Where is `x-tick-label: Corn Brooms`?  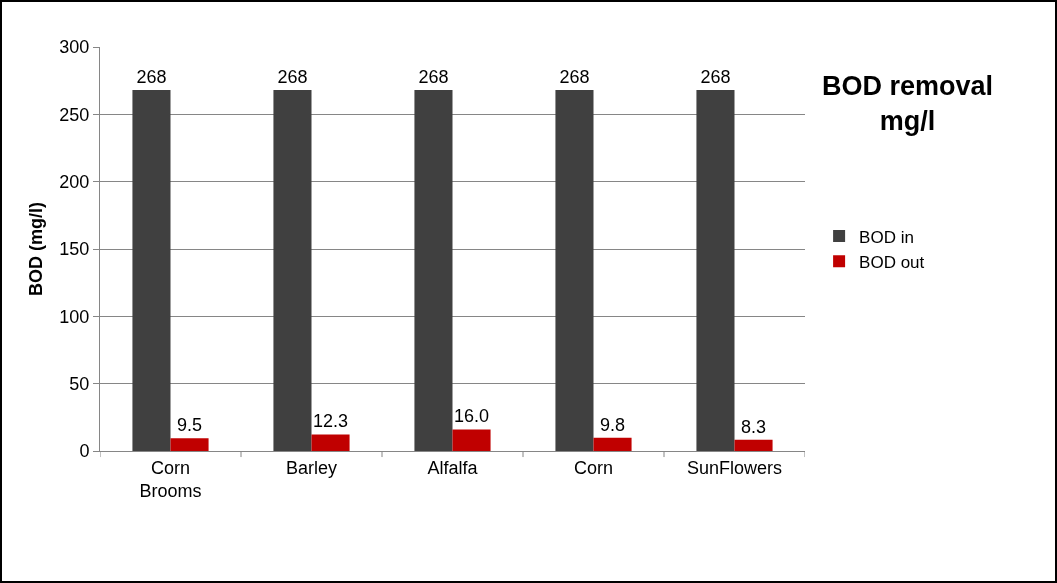 x-tick-label: Corn Brooms is located at coordinates (170, 479).